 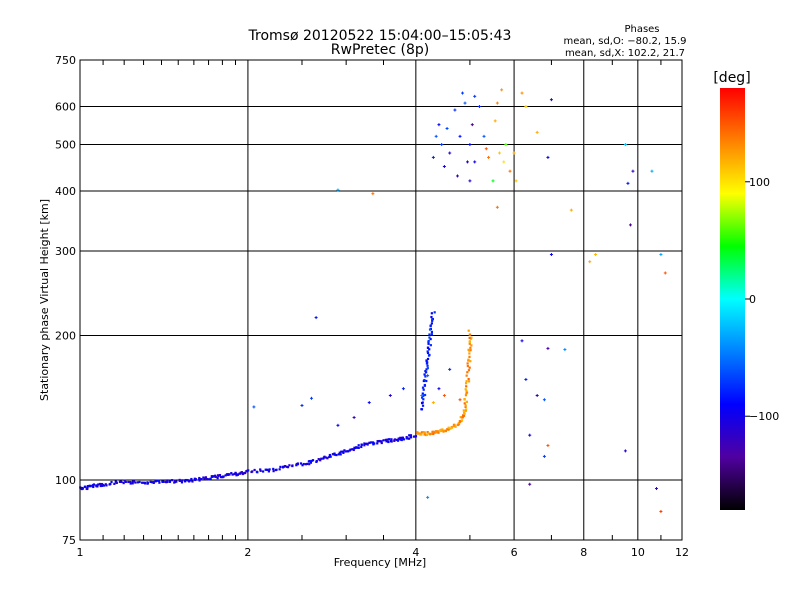 I want to click on y-tick-label: 100, so click(x=65, y=480).